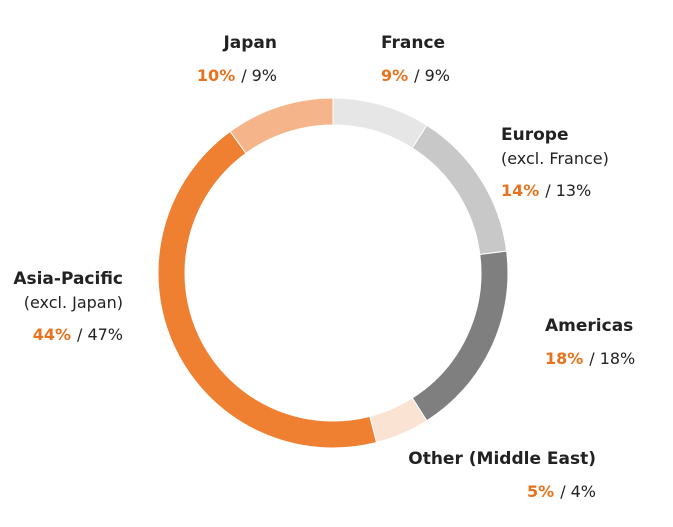 The image size is (673, 527). What do you see at coordinates (237, 75) in the screenshot?
I see `value-line: 10% / 9%` at bounding box center [237, 75].